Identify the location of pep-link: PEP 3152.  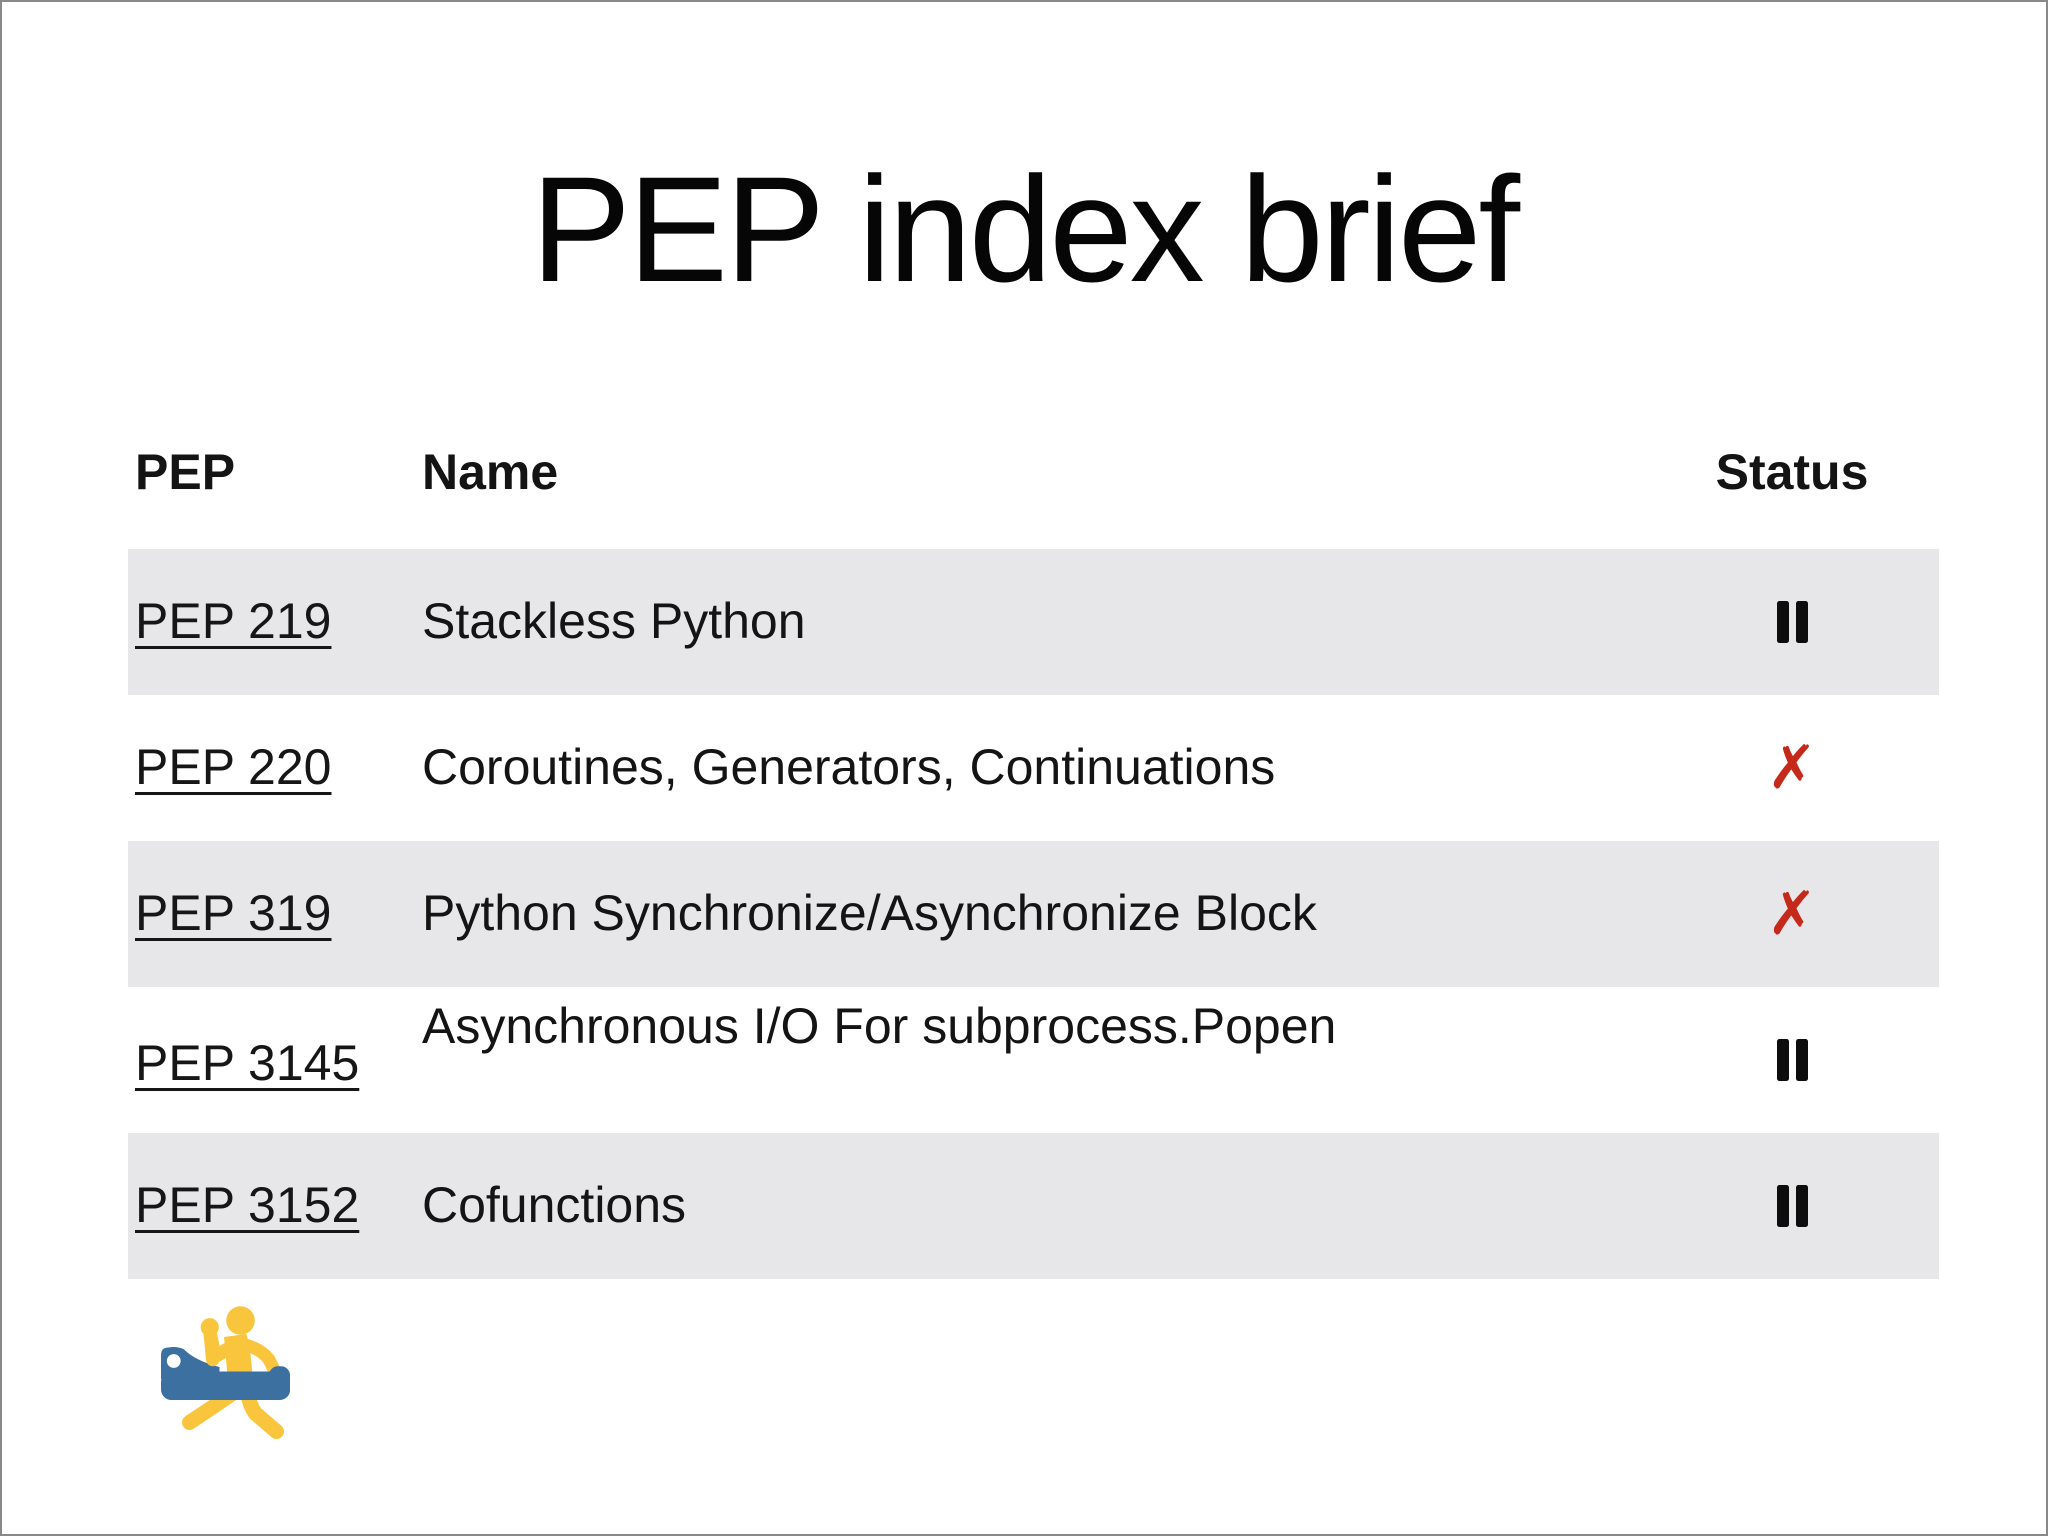
(247, 1205).